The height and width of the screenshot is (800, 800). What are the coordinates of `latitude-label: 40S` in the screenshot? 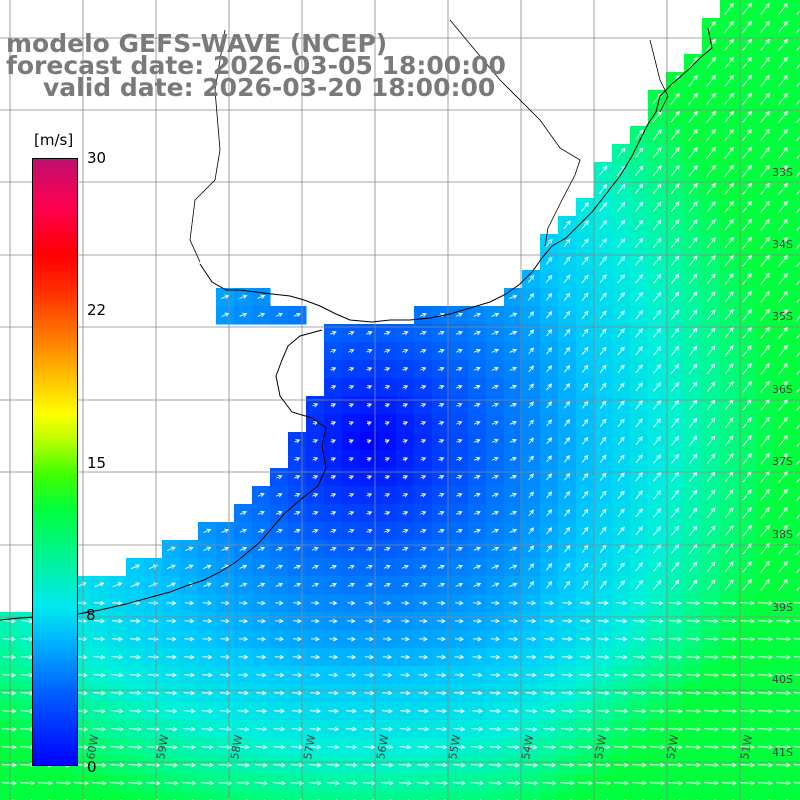 It's located at (782, 679).